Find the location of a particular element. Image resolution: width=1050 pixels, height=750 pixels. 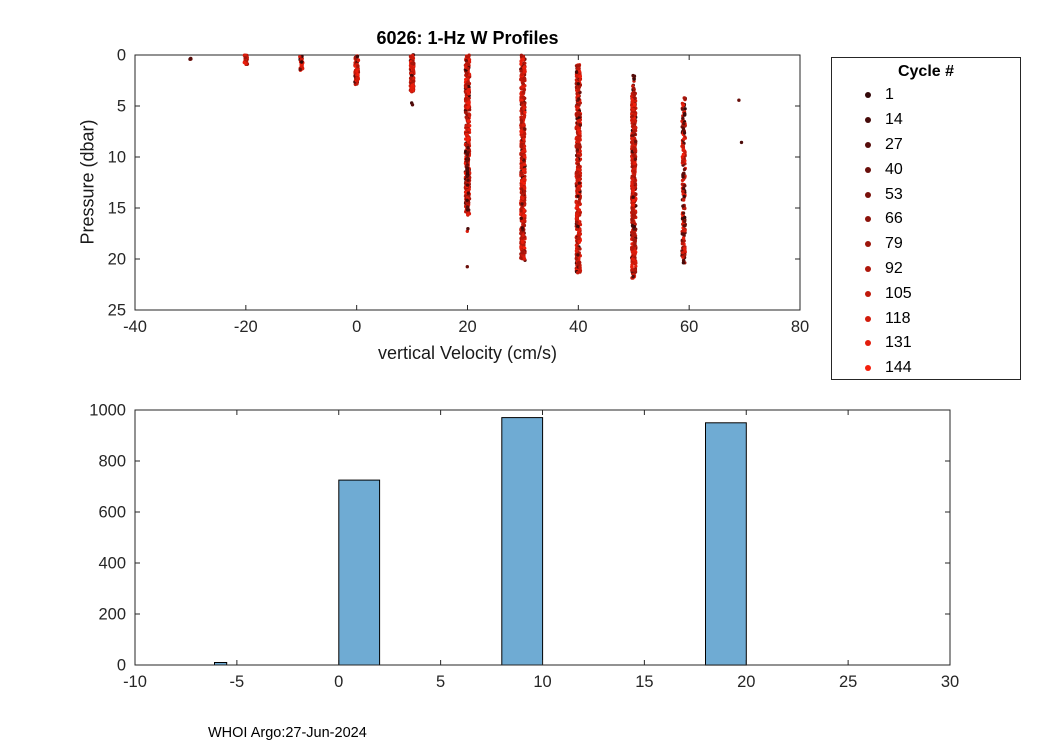

legend-entry: 1 is located at coordinates (926, 95).